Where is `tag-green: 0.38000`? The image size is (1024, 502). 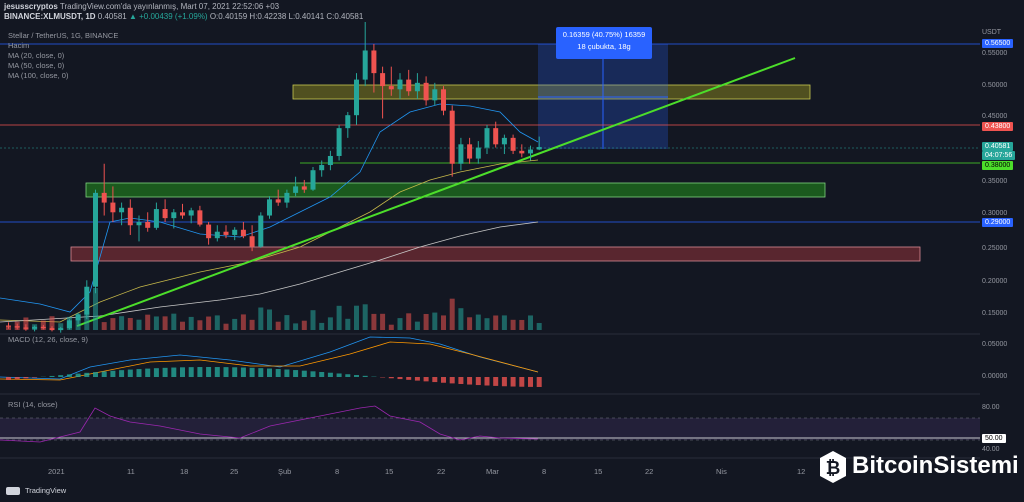
tag-green: 0.38000 is located at coordinates (998, 165).